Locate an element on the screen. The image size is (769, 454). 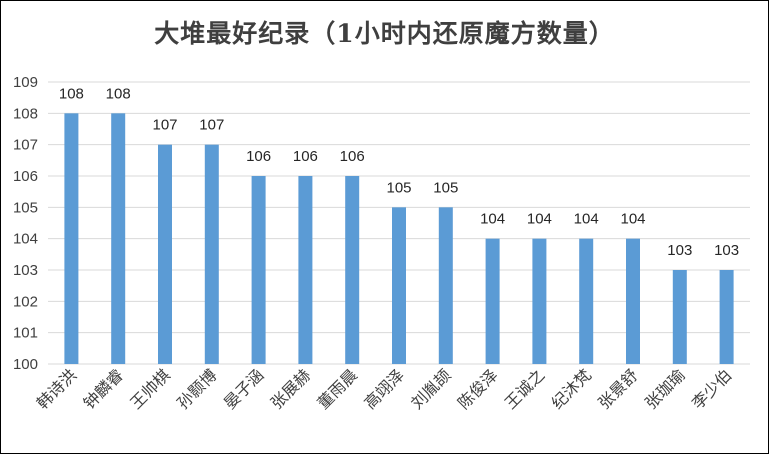
x-tick-label: 张景舒 is located at coordinates (617, 388).